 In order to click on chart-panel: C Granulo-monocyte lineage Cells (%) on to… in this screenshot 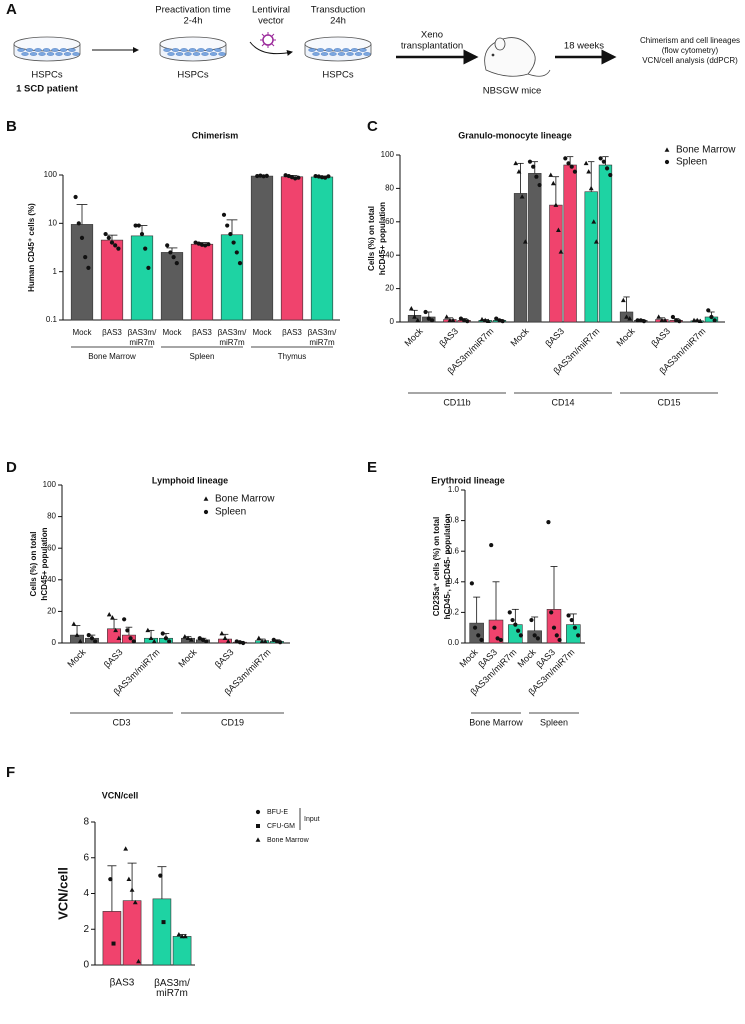, I will do `click(551, 262)`.